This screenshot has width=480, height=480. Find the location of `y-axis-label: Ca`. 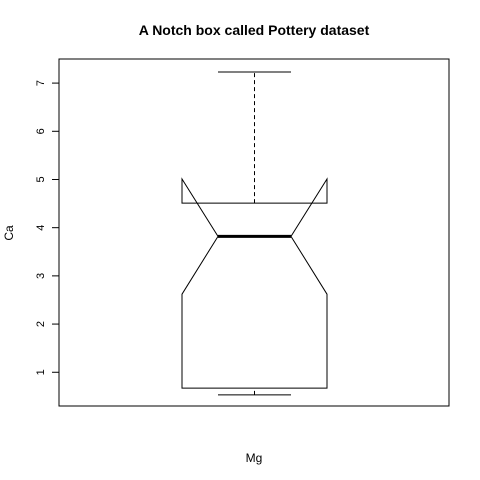

y-axis-label: Ca is located at coordinates (9, 233).